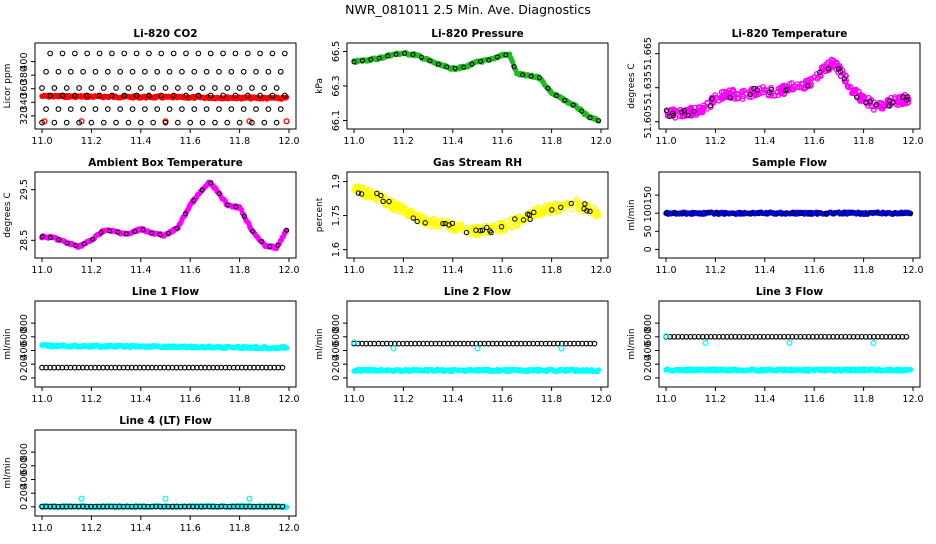 This screenshot has width=936, height=544. Describe the element at coordinates (24, 350) in the screenshot. I see `y-tick-label: 400` at that location.